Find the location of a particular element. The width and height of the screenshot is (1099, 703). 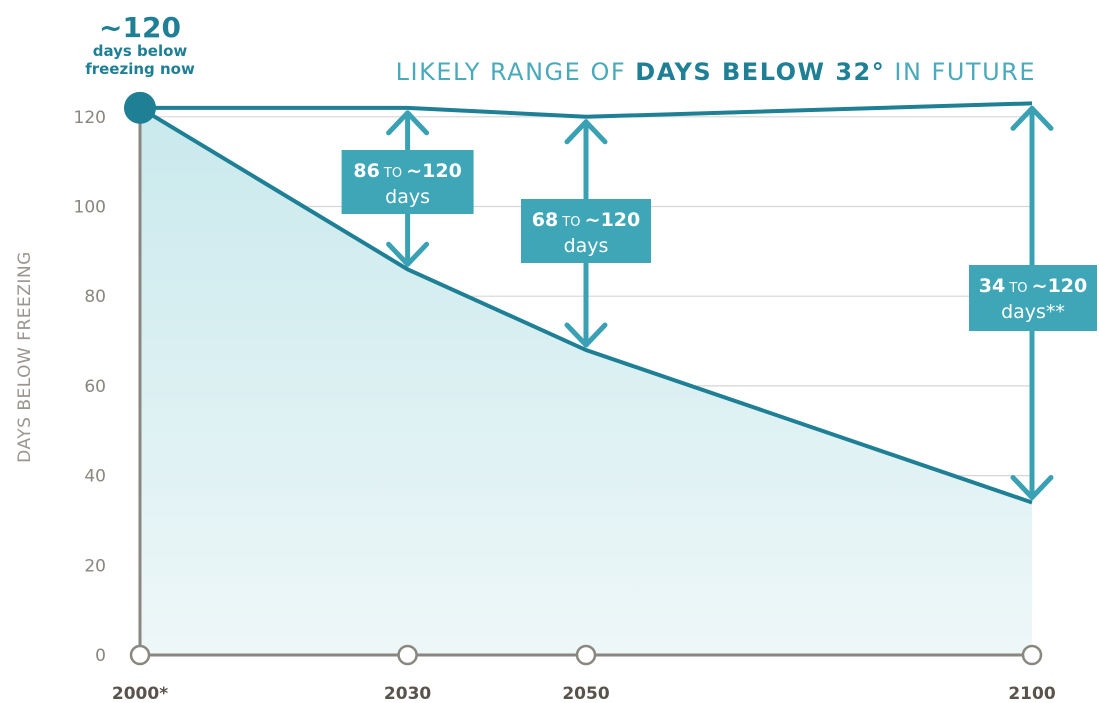

upper-bound-line is located at coordinates (586, 110).